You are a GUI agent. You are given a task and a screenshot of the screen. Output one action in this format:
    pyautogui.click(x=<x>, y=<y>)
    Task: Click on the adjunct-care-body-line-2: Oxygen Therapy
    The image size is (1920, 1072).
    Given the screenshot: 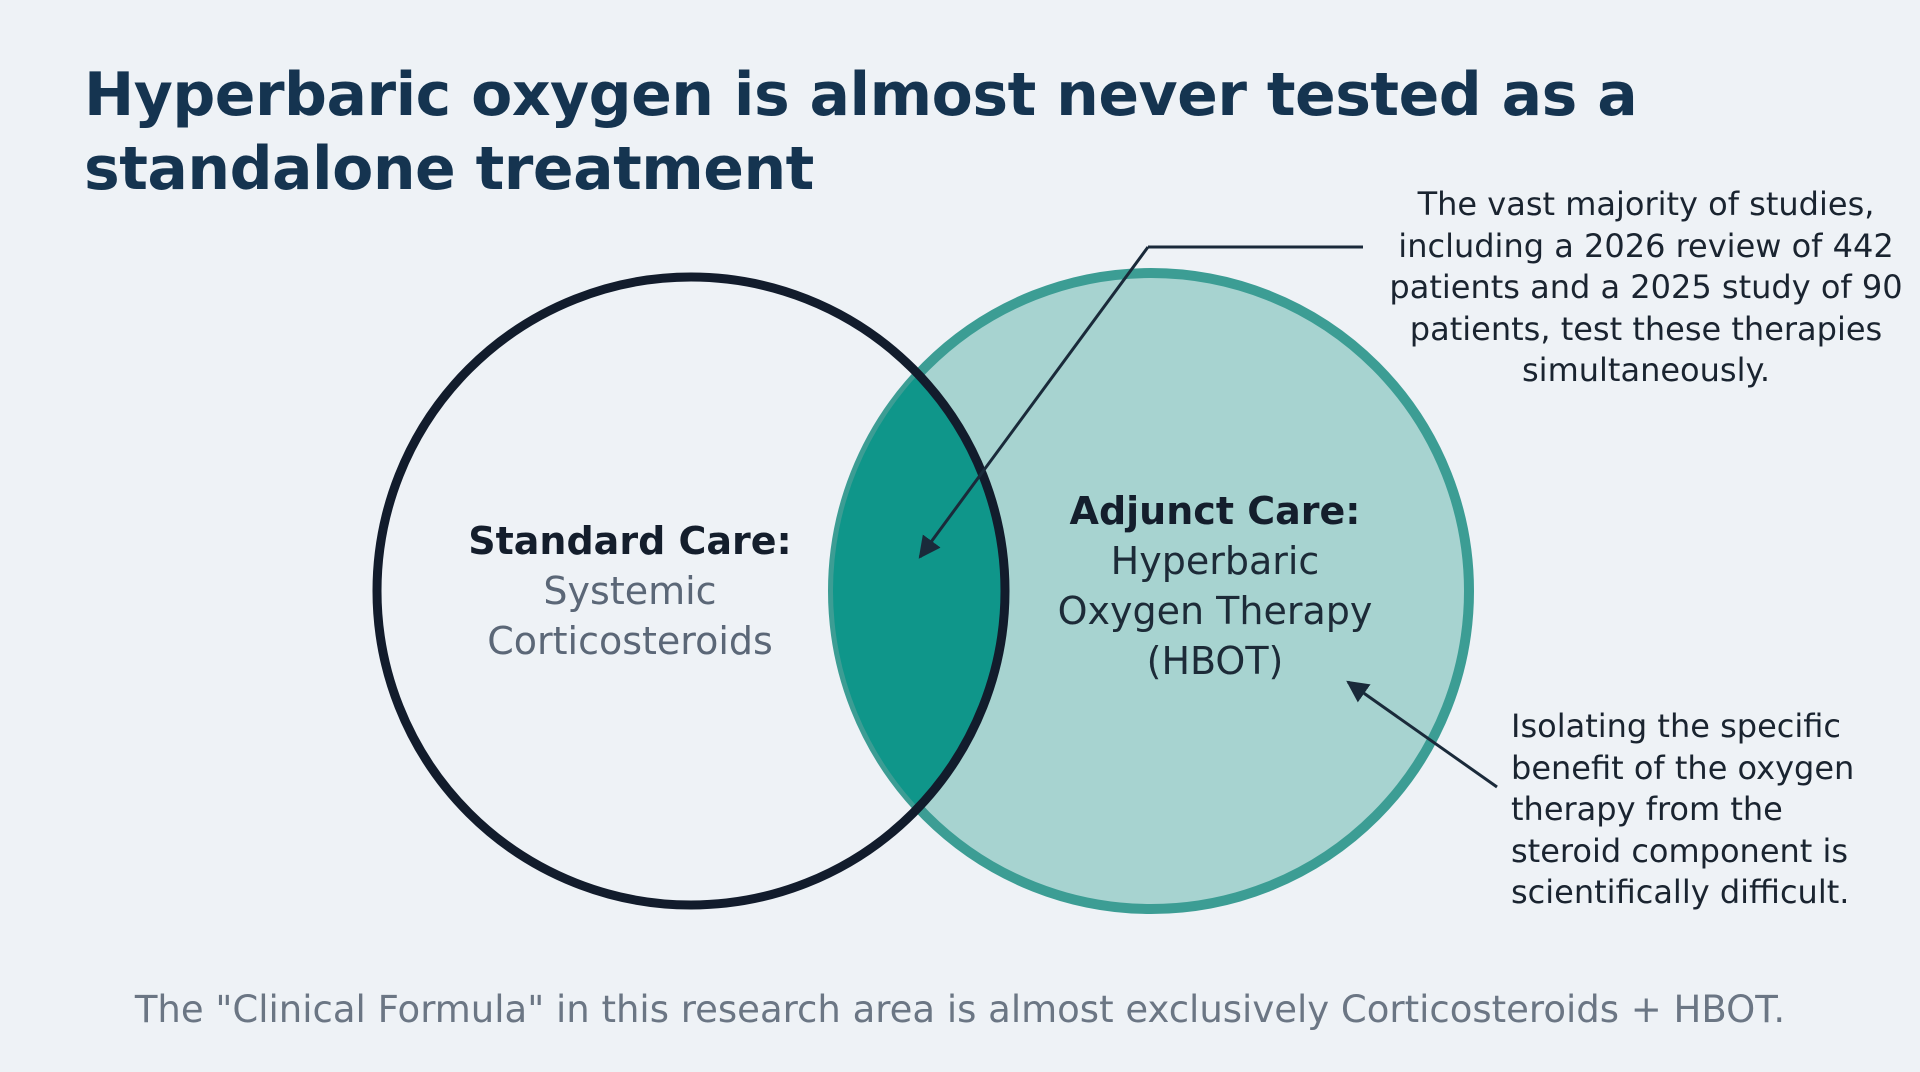 What is the action you would take?
    pyautogui.click(x=1215, y=611)
    